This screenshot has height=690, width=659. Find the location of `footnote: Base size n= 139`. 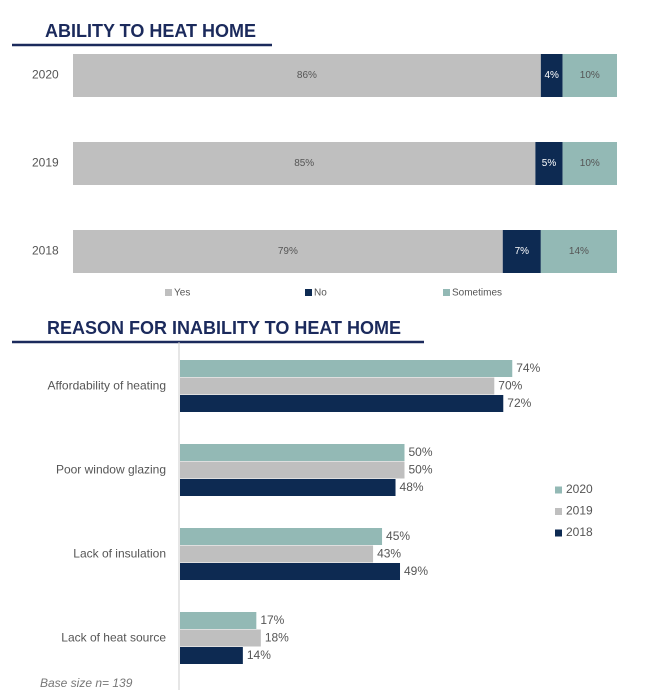

footnote: Base size n= 139 is located at coordinates (86, 683).